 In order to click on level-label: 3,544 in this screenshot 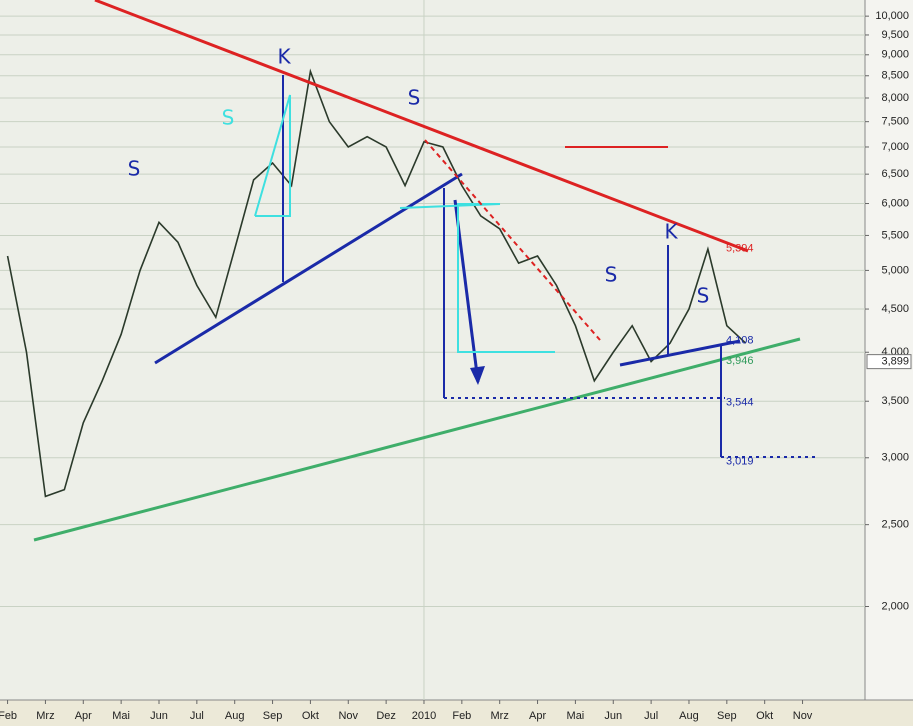, I will do `click(740, 403)`.